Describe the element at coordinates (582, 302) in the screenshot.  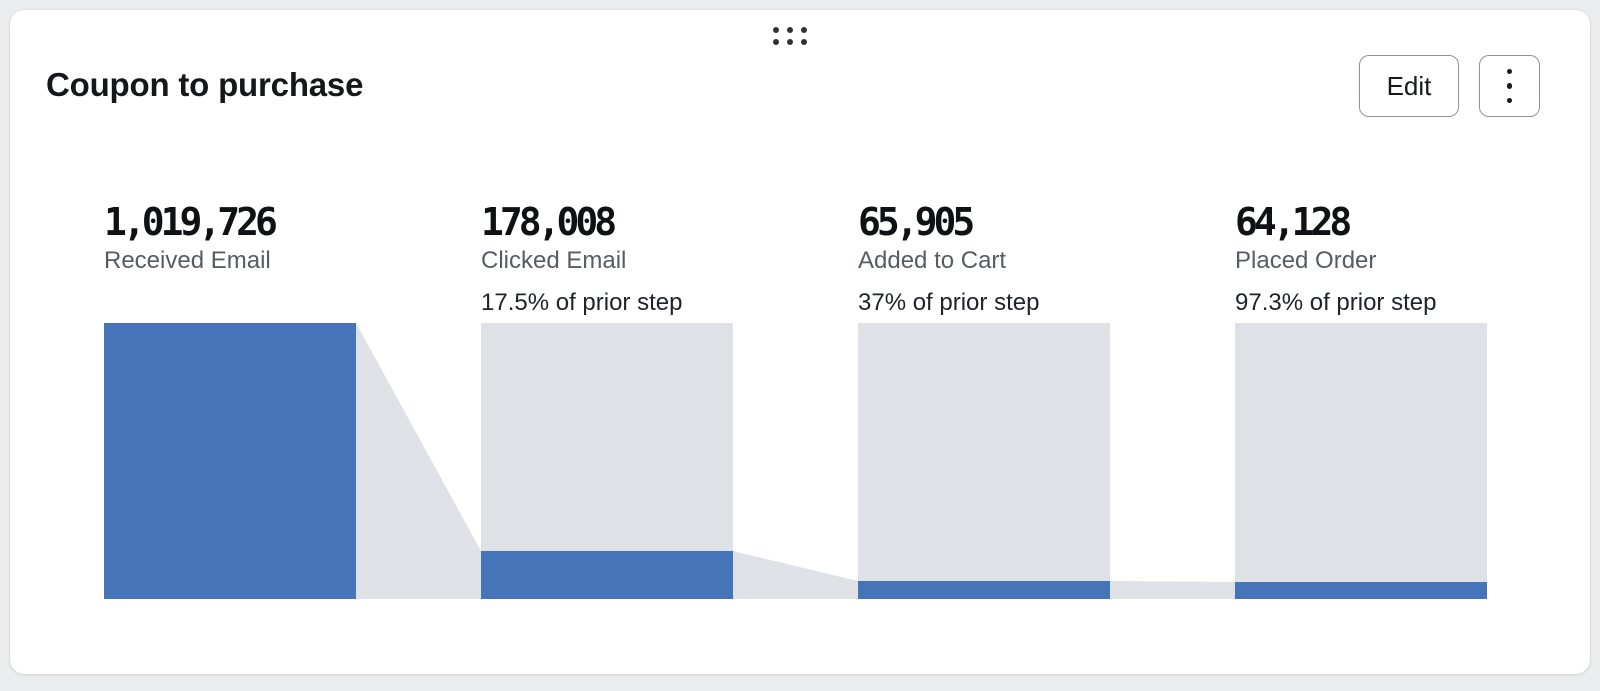
I see `step-pct-of-prior: 17.5% of prior step` at that location.